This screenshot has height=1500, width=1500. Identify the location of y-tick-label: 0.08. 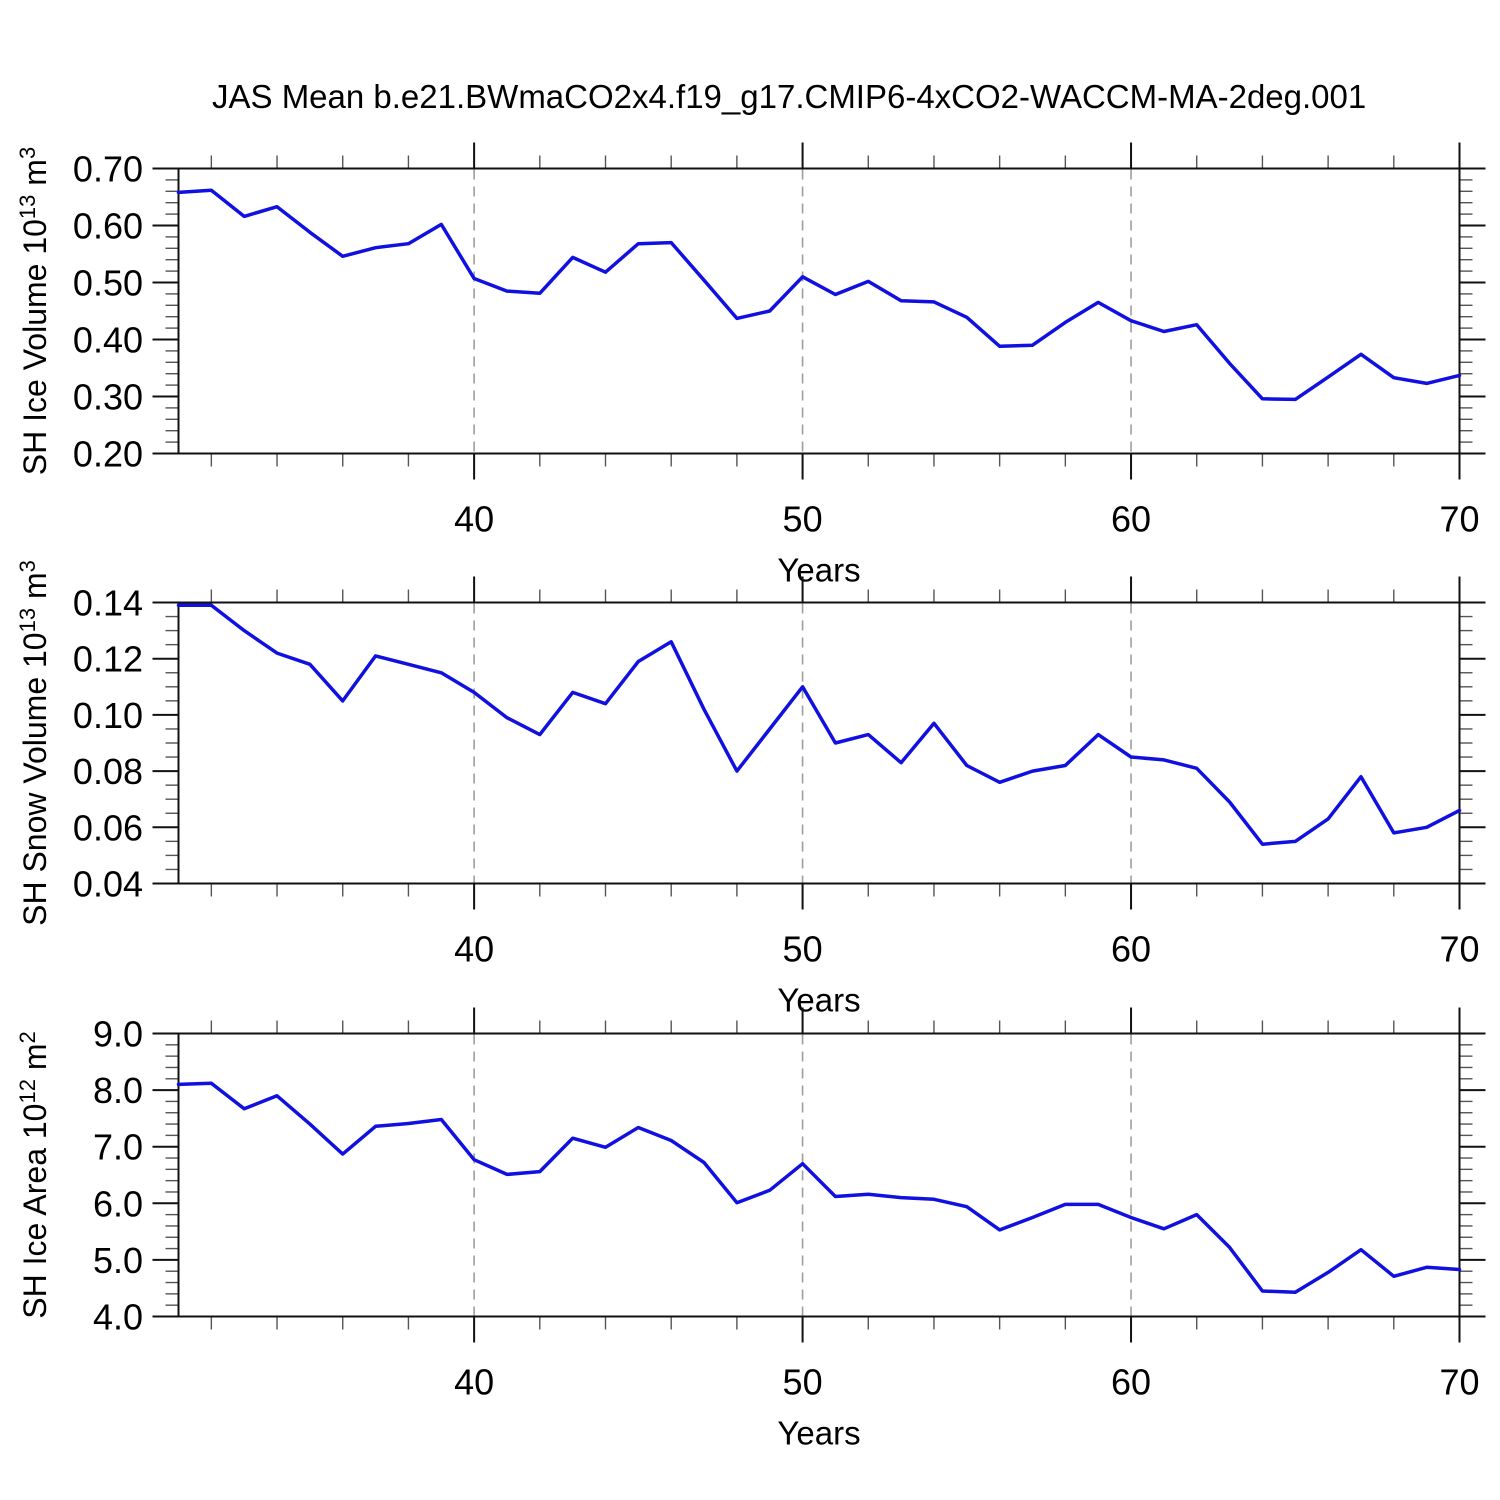
(108, 771).